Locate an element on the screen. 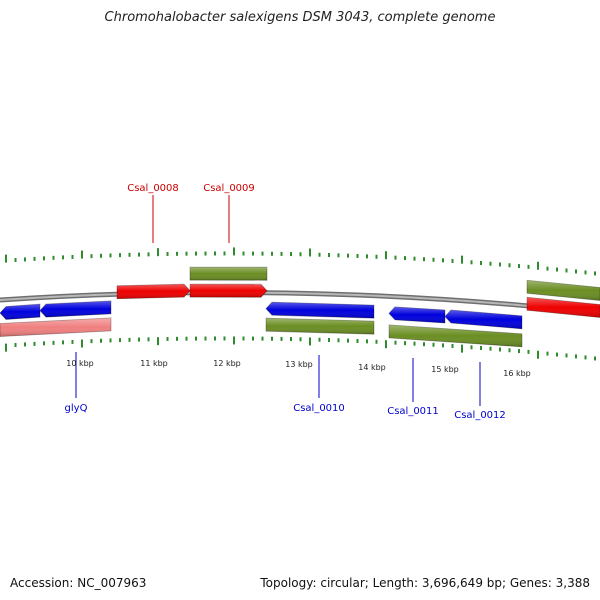  gene-pale-reverse-shade is located at coordinates (55, 327).